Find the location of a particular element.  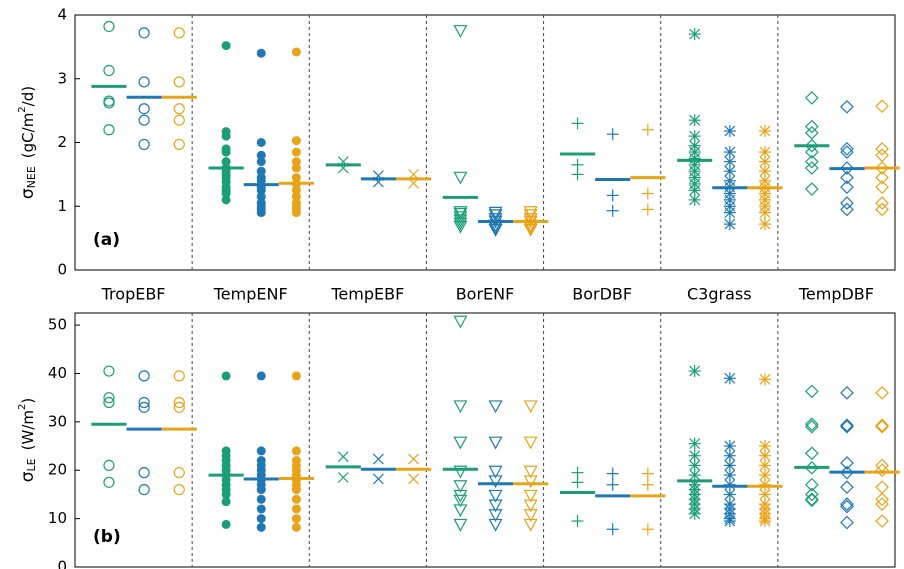

y-tick-label: 3 is located at coordinates (62, 78).